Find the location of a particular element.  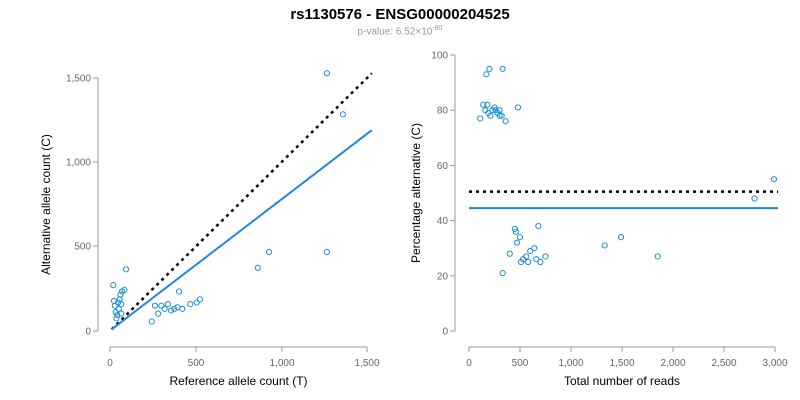

y-tick-label: 500 is located at coordinates (82, 247).